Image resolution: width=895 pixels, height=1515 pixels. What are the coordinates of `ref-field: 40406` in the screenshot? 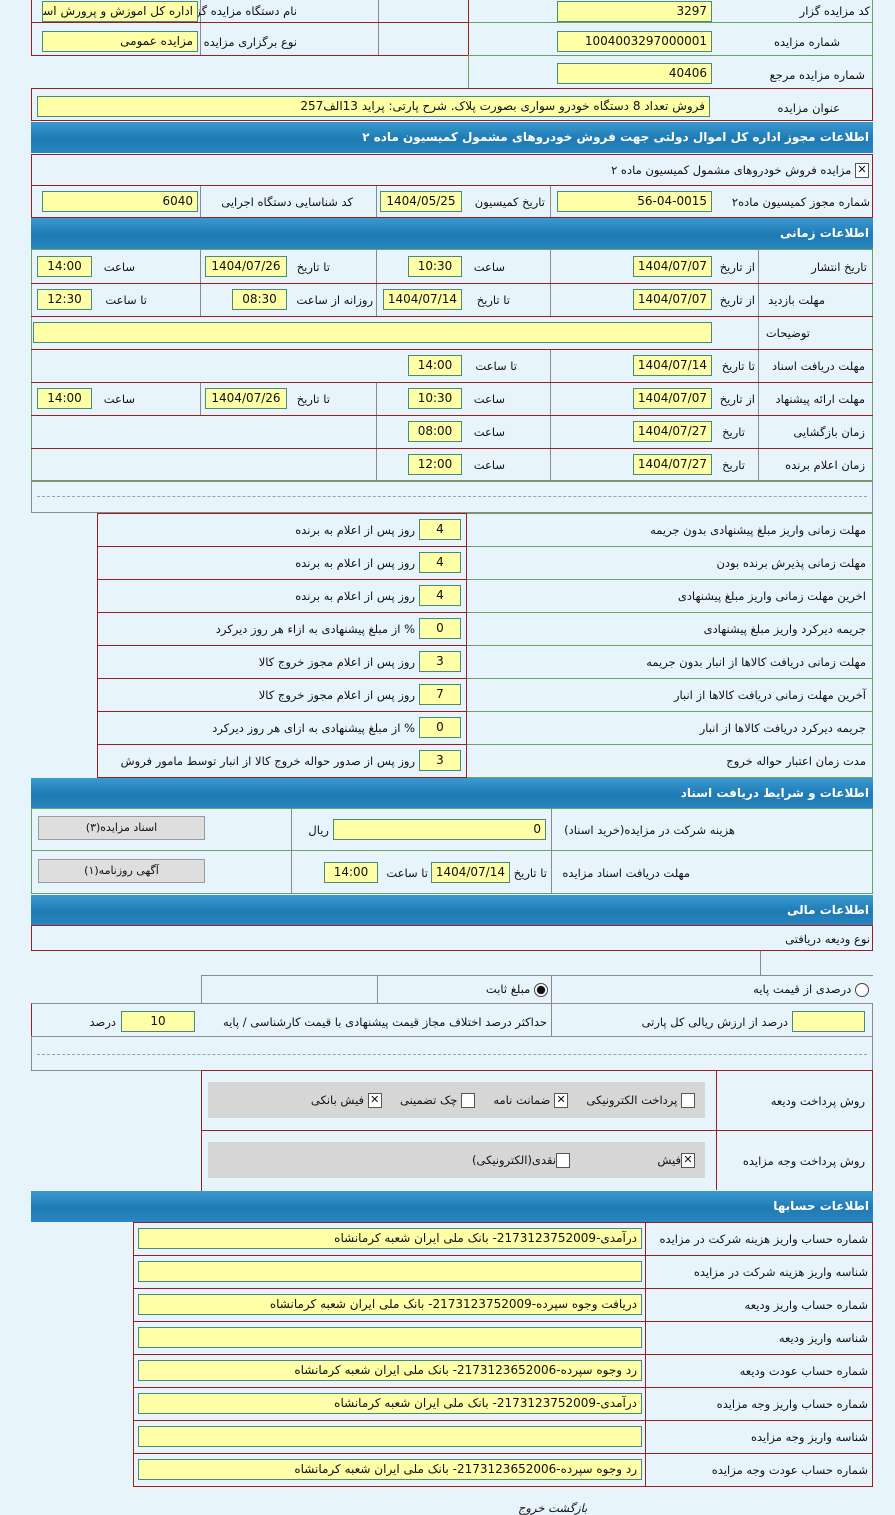 It's located at (634, 73).